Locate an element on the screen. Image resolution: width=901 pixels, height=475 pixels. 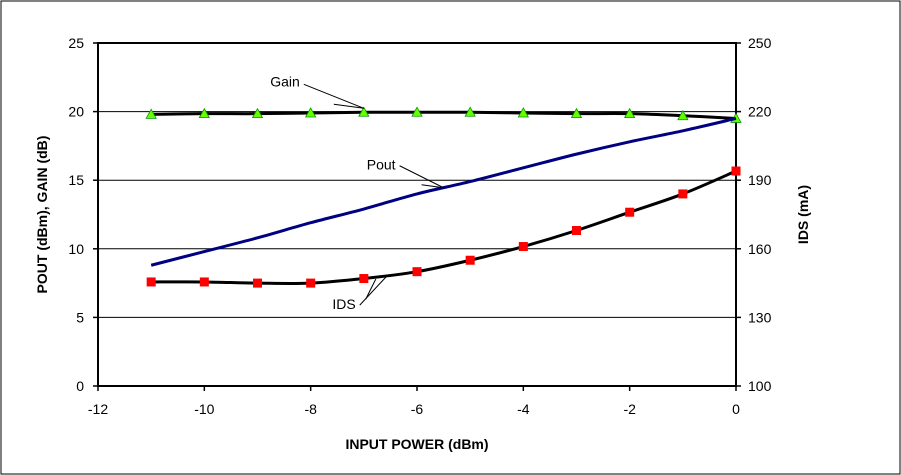
annotation-pout: Pout is located at coordinates (381, 165).